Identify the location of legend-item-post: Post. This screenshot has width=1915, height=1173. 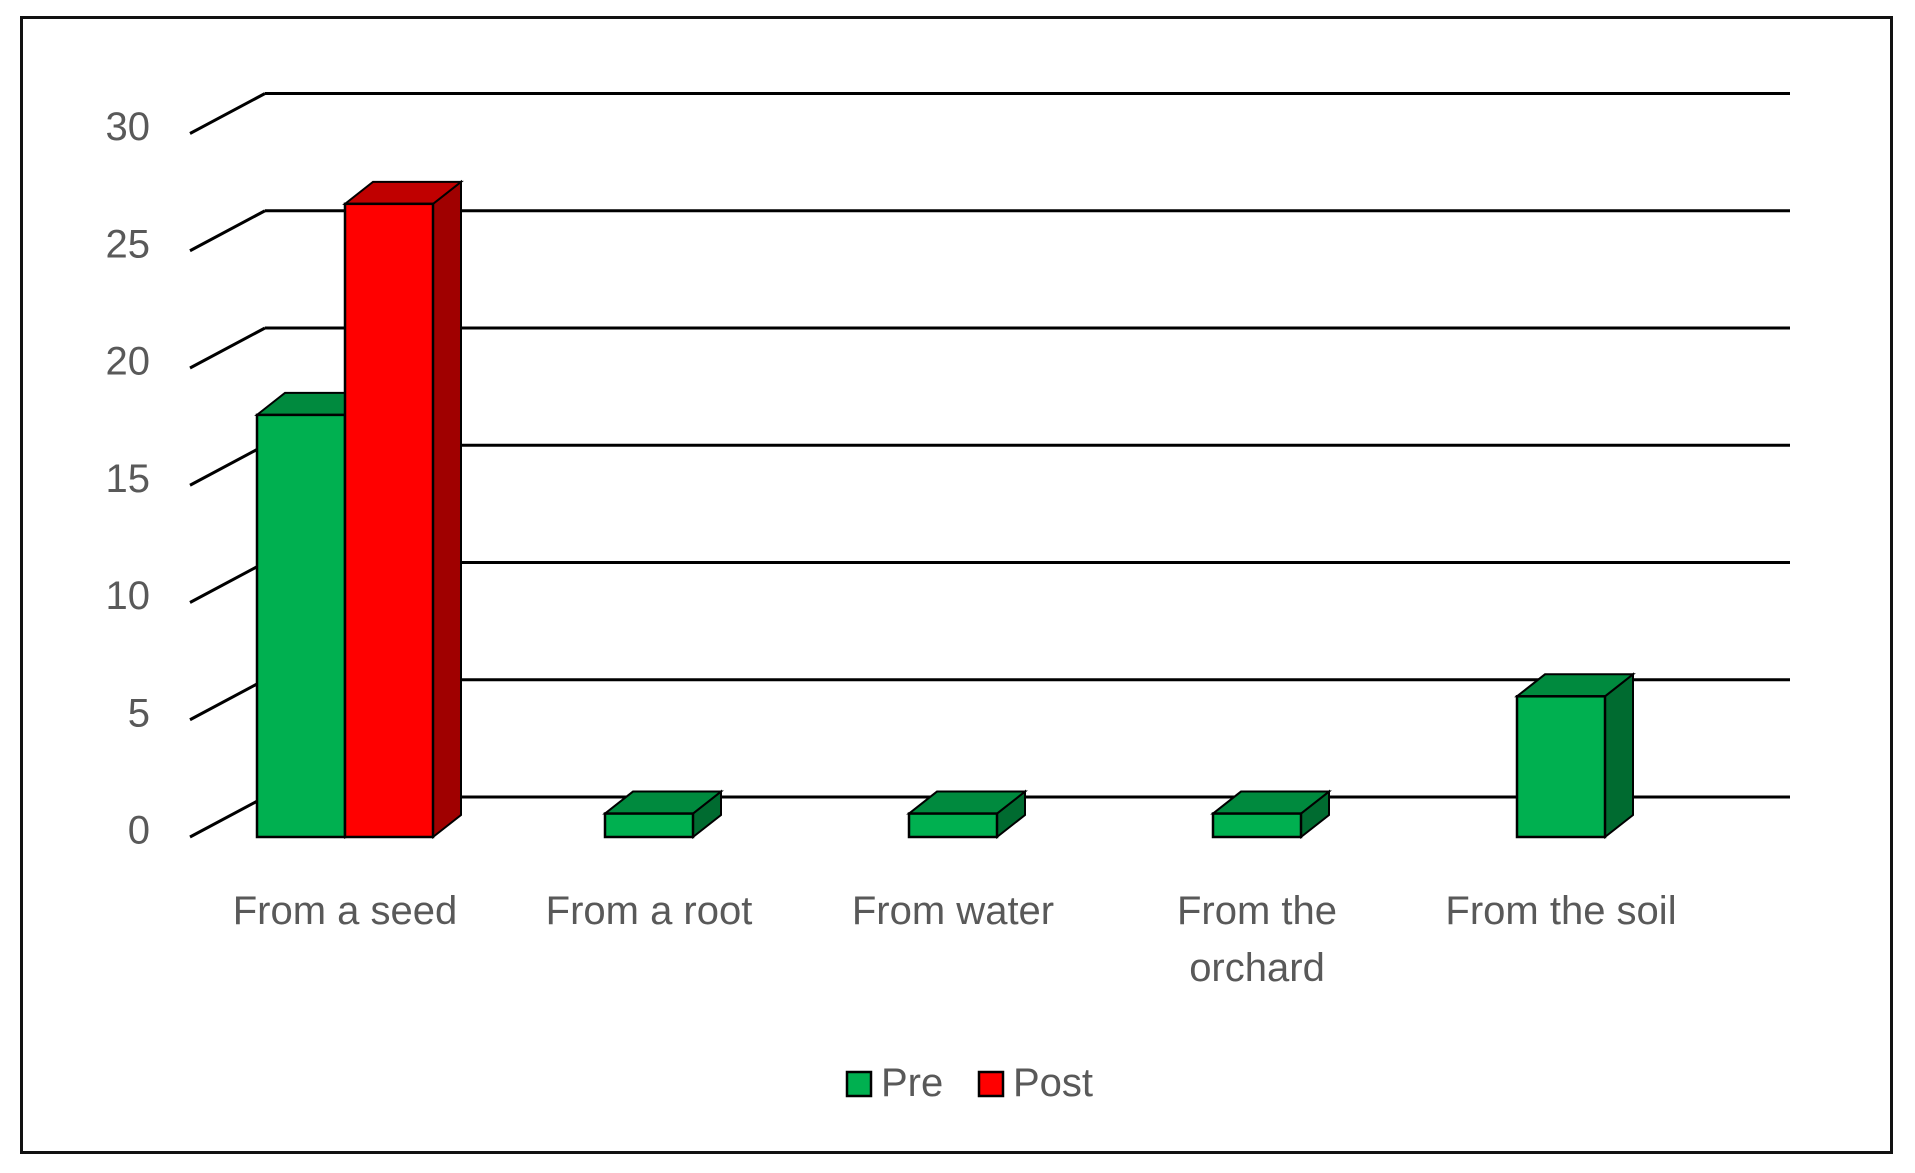
(1035, 1083).